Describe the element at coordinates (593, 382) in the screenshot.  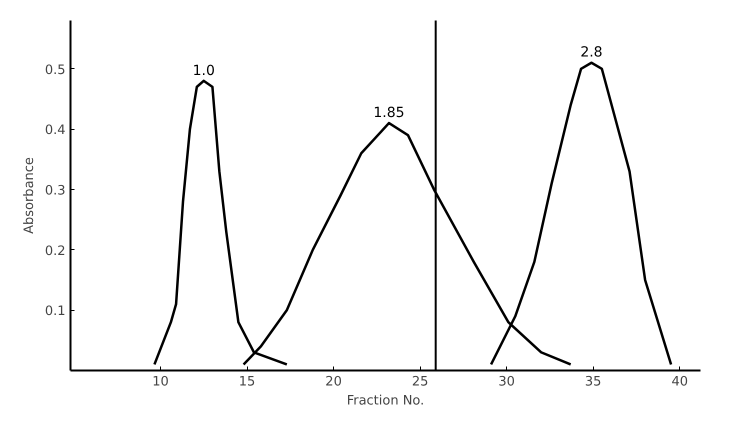
I see `x-tick-label: 35` at that location.